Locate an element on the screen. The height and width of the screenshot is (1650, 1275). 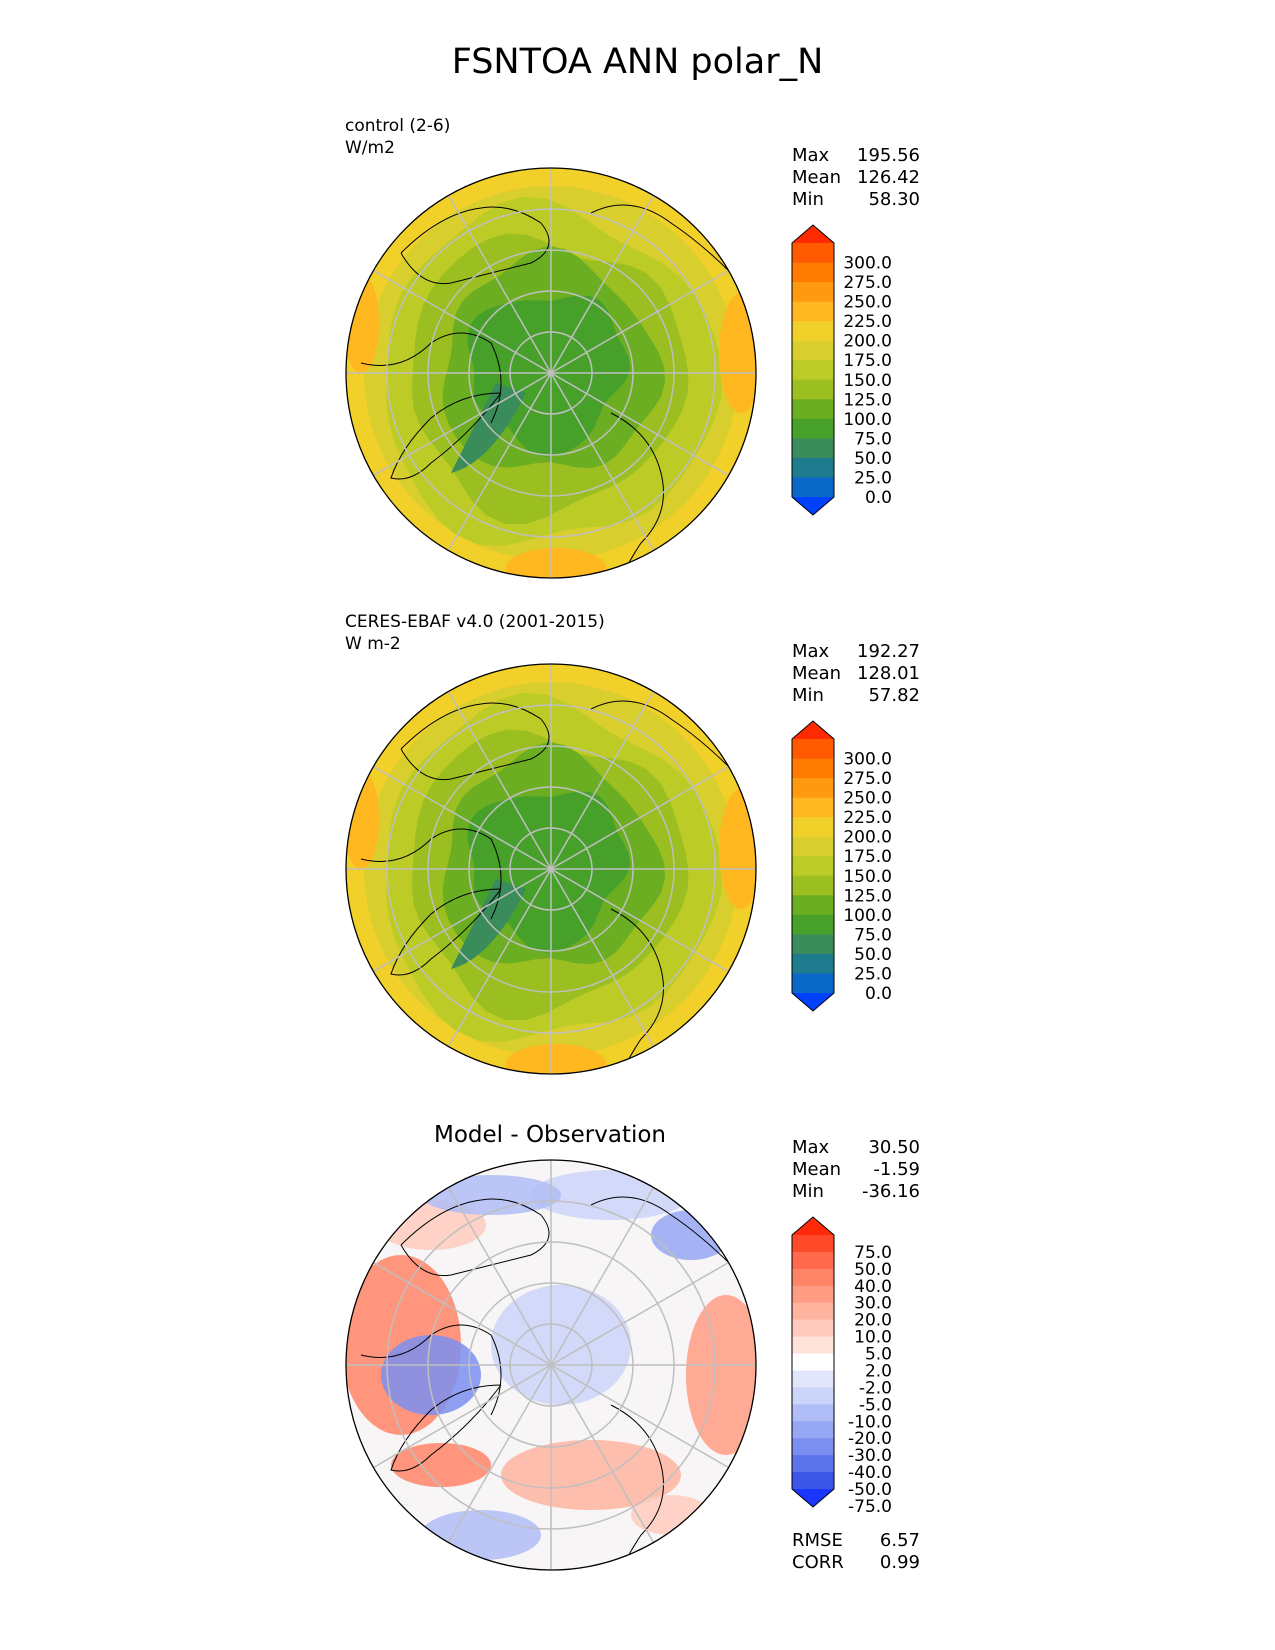
corr-label: CORR is located at coordinates (818, 1562).